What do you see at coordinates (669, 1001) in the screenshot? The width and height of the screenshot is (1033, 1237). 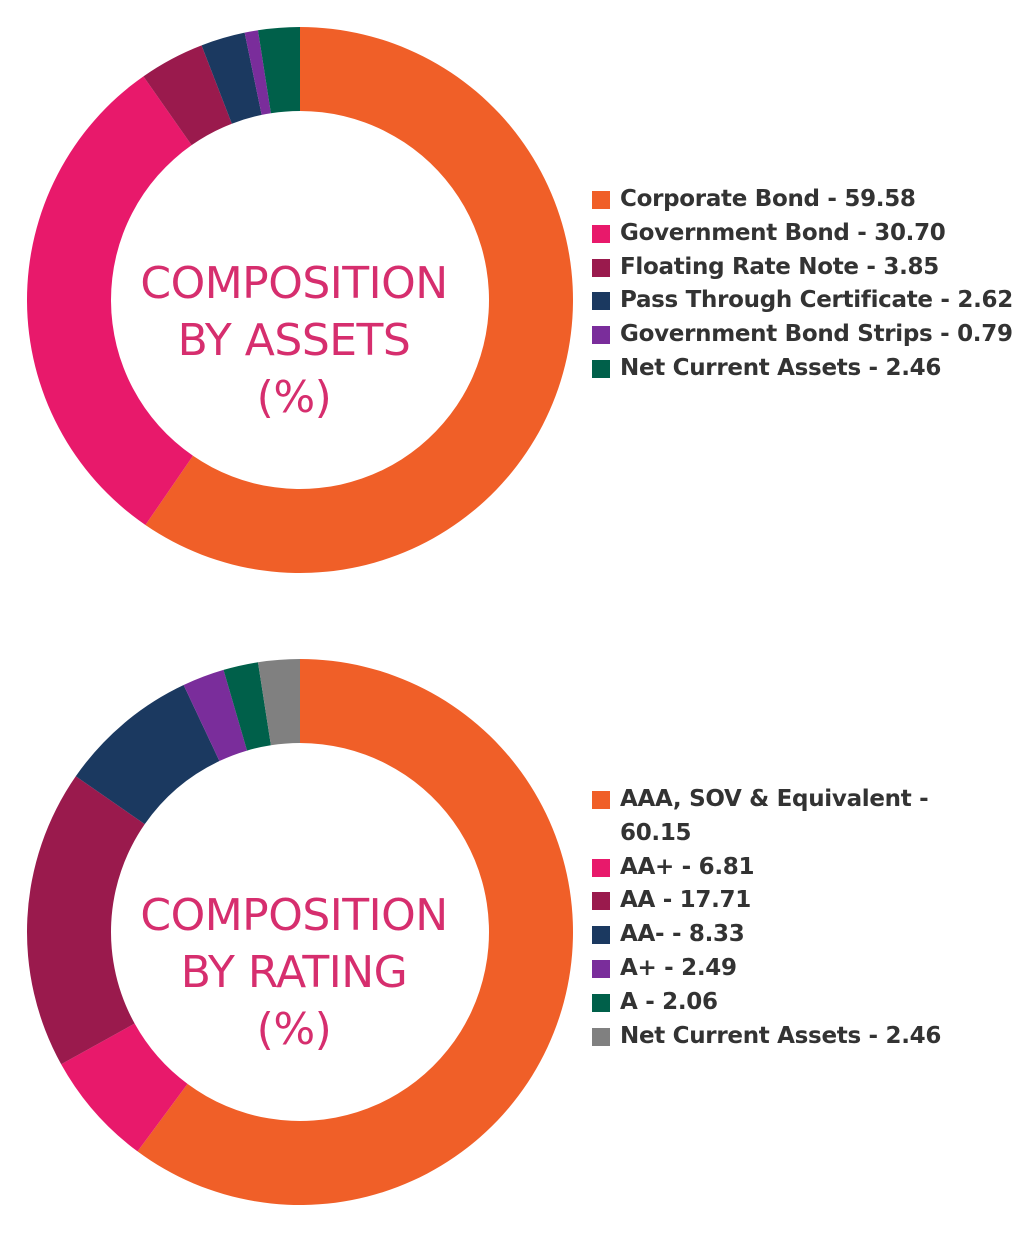 I see `legend-label: A - 2.06` at bounding box center [669, 1001].